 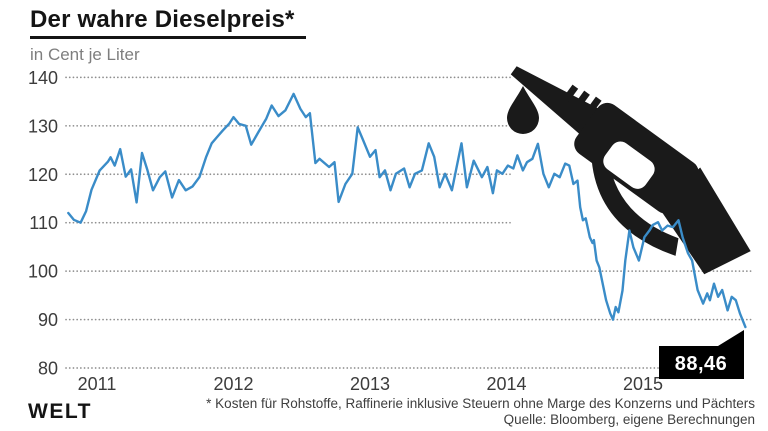 I want to click on oil-drop-icon, so click(x=523, y=110).